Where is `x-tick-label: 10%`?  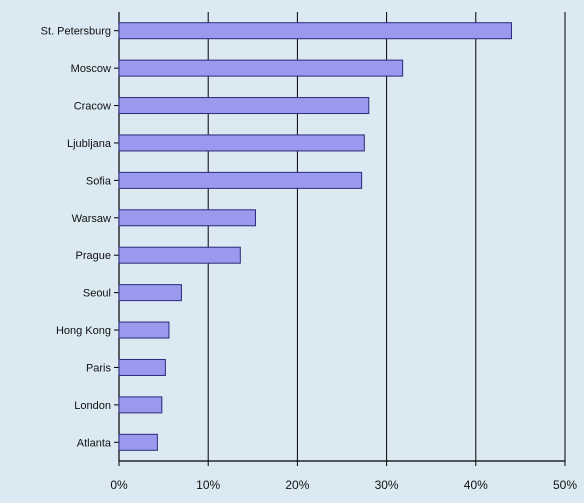
x-tick-label: 10% is located at coordinates (208, 485).